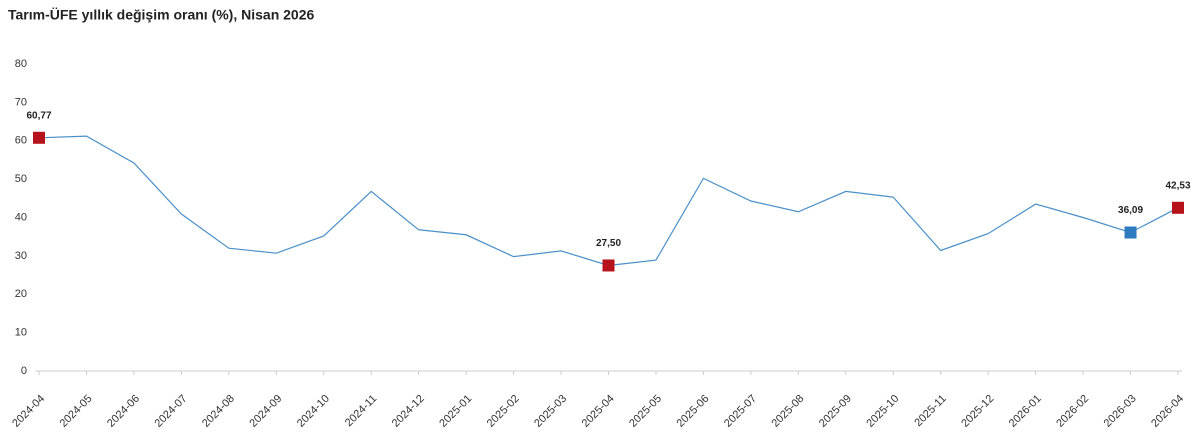 This screenshot has height=442, width=1200. Describe the element at coordinates (977, 411) in the screenshot. I see `x-tick-label: 2025-12` at that location.